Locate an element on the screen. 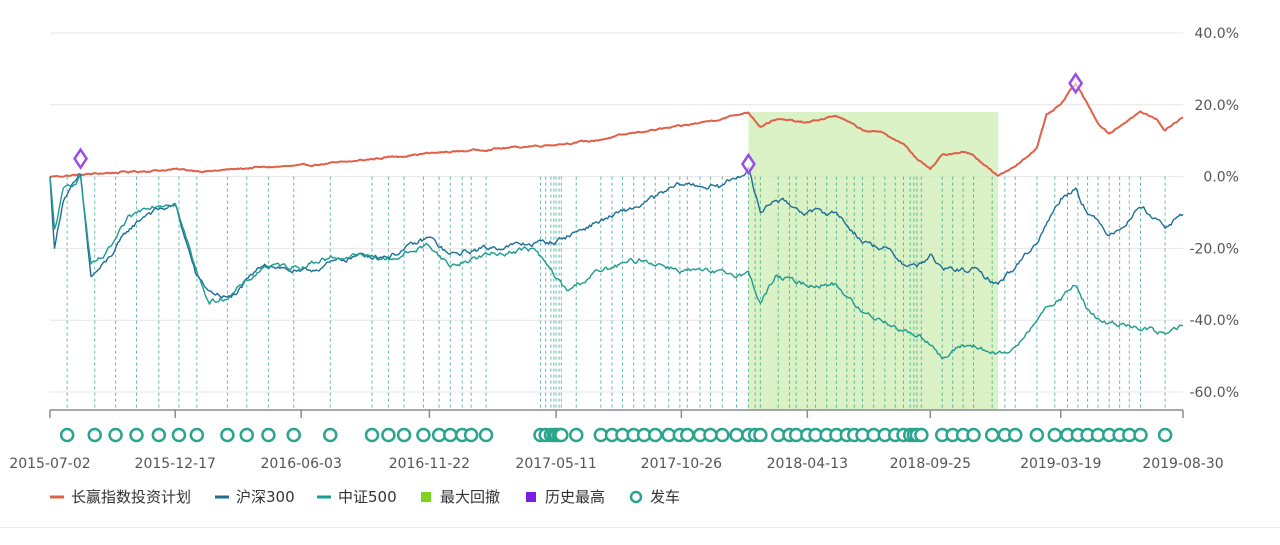 Image resolution: width=1280 pixels, height=545 pixels. x-tick-label: 2019-03-19 is located at coordinates (1060, 464).